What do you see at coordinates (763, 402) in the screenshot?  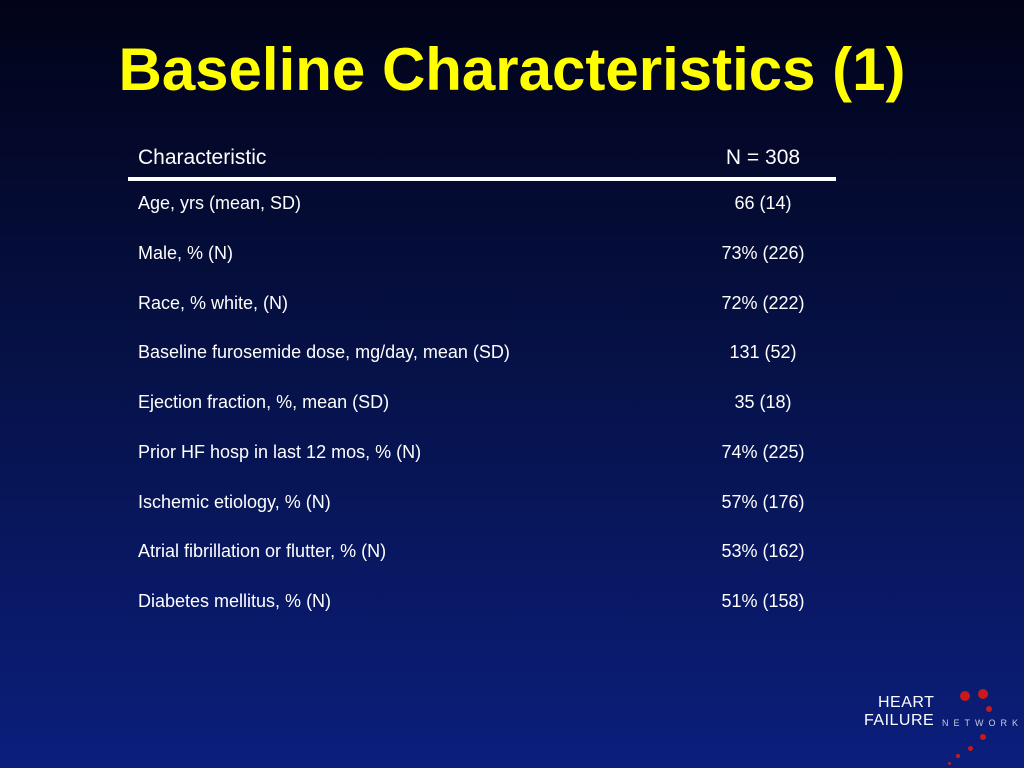 I see `row-value: 35 (18)` at bounding box center [763, 402].